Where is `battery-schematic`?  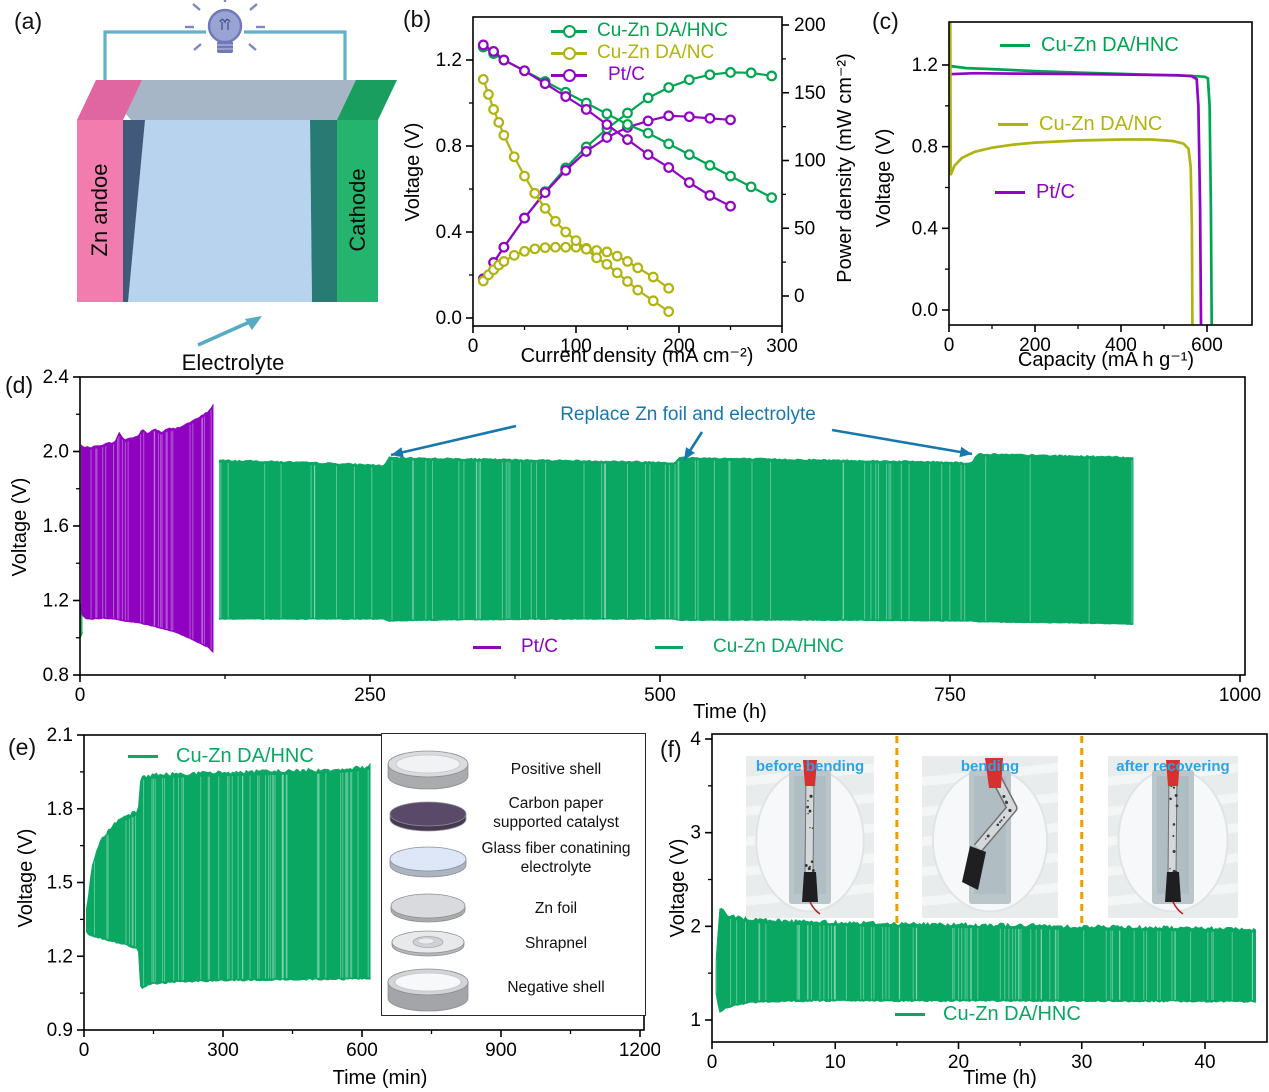 battery-schematic is located at coordinates (237, 173).